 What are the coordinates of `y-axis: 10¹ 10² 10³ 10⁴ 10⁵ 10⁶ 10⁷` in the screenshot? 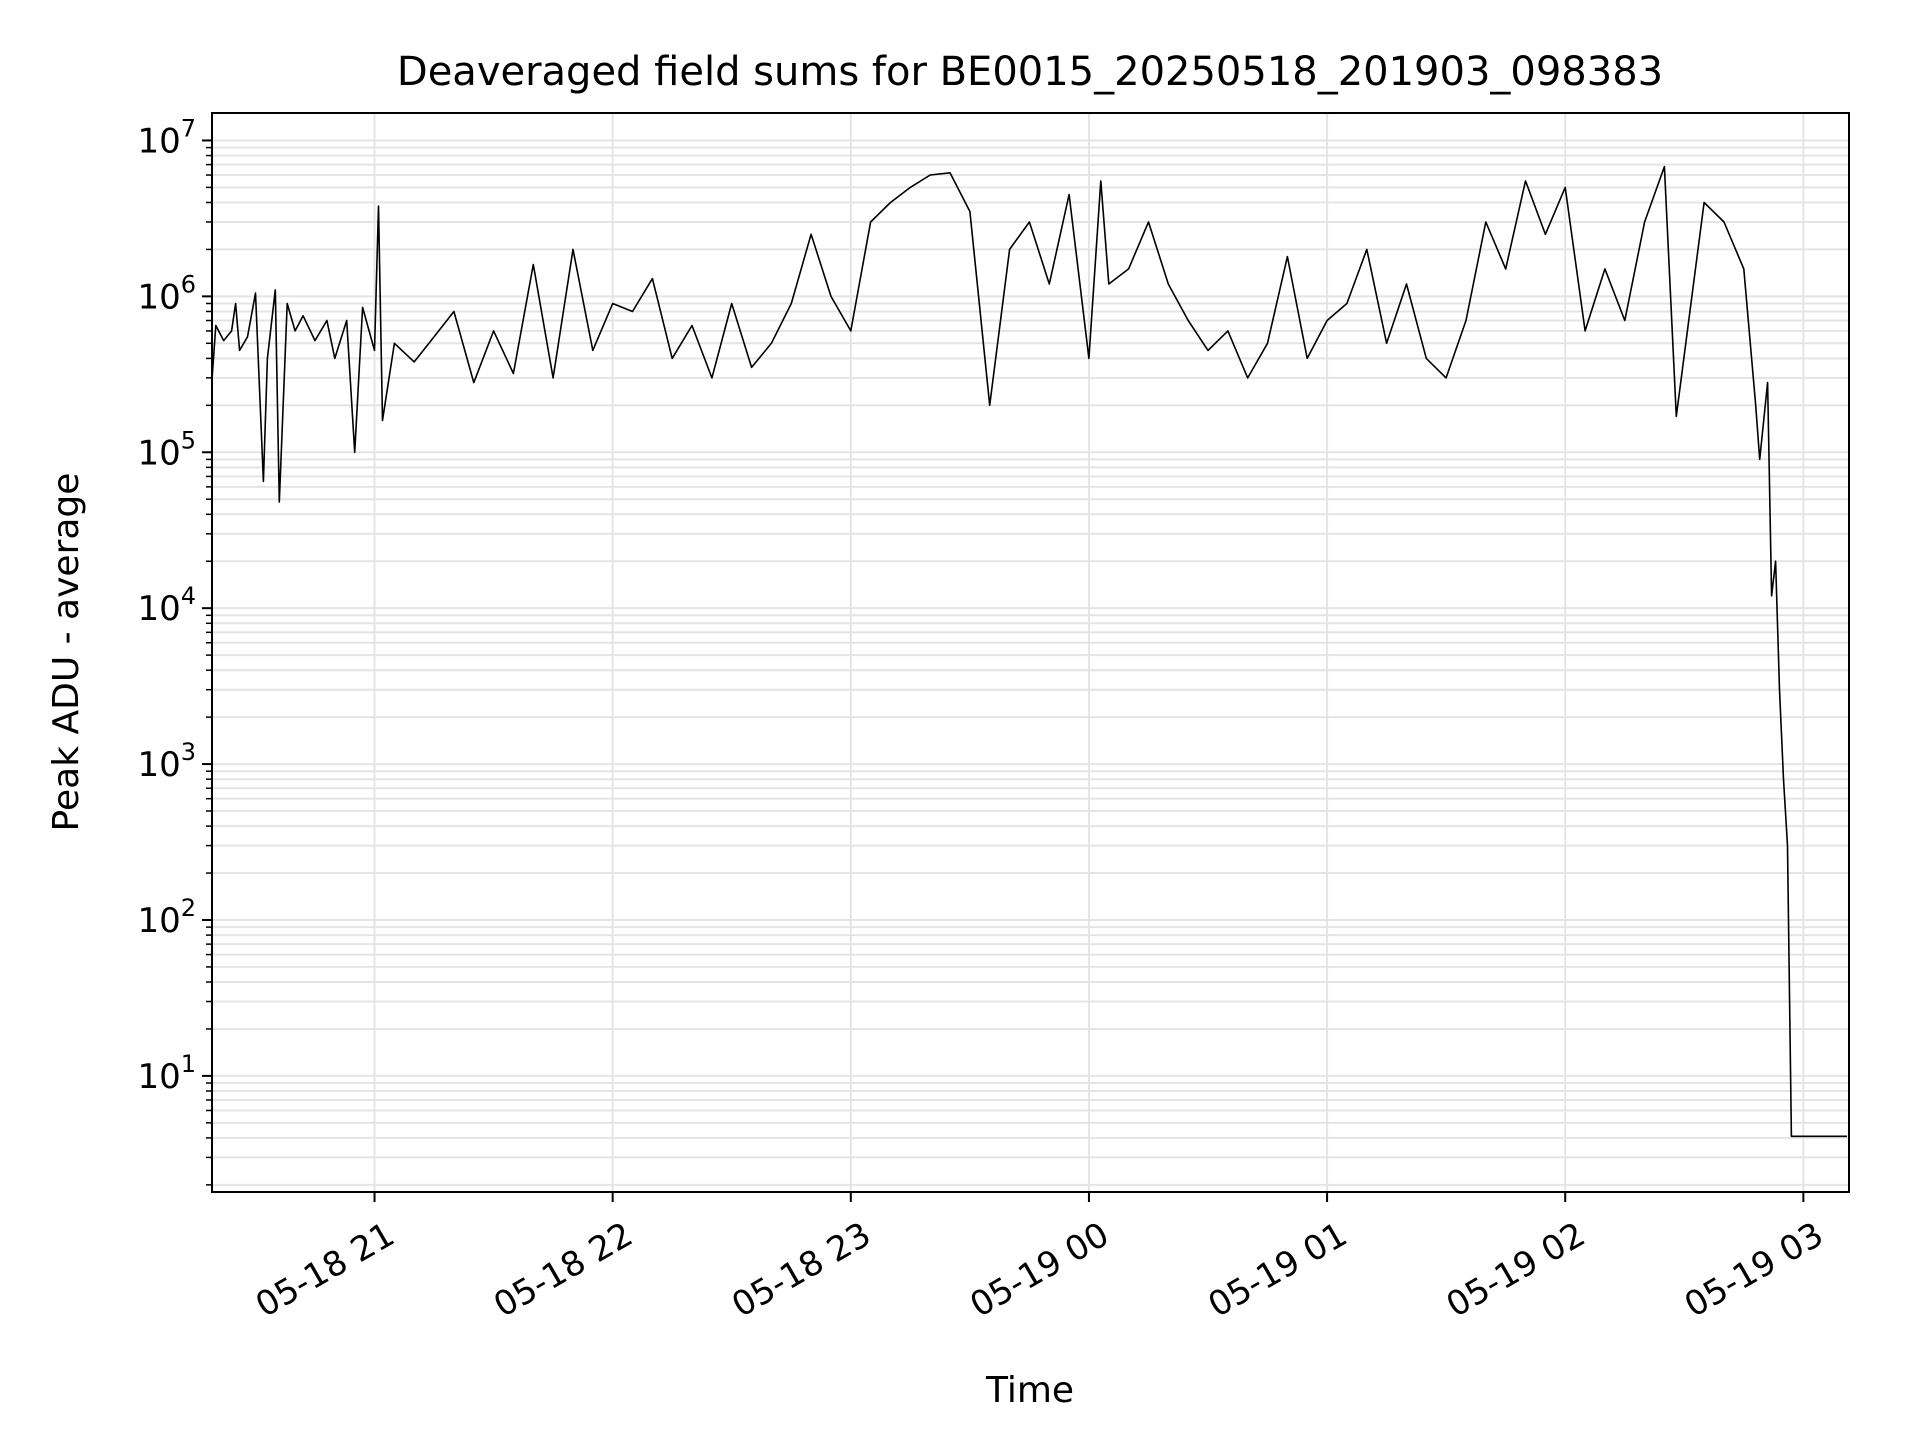 It's located at (174, 650).